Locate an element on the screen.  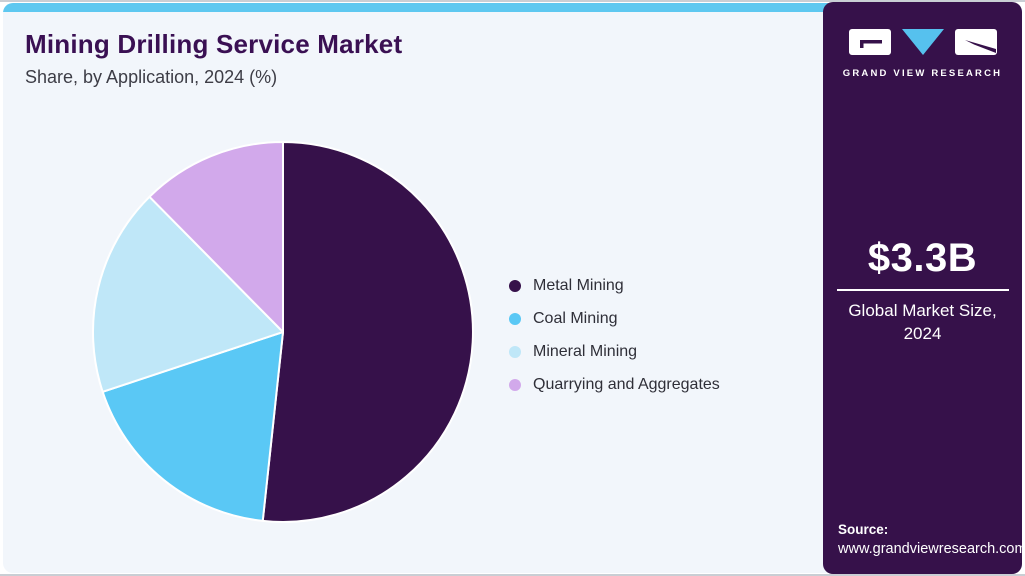
market-size-block: $3.3B Global Market Size, 2024 is located at coordinates (922, 291).